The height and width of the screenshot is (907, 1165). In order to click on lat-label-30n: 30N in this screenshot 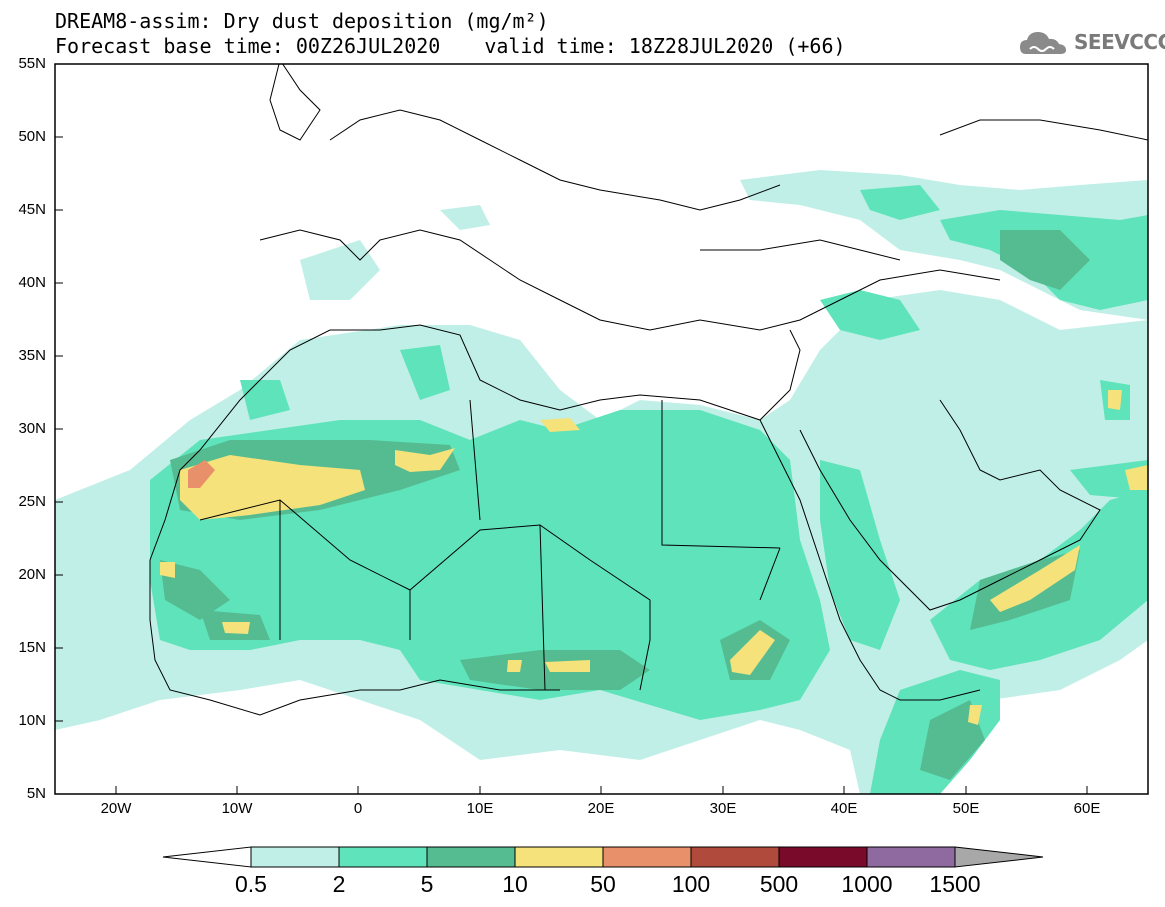, I will do `click(32, 428)`.